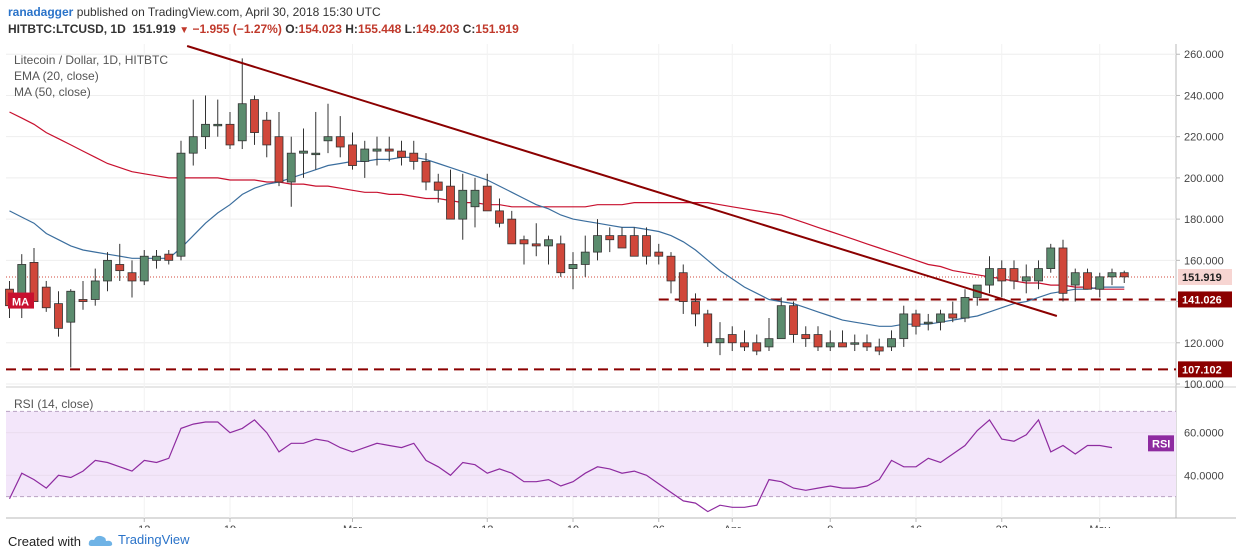  I want to click on author-link: ranadagger, so click(41, 12).